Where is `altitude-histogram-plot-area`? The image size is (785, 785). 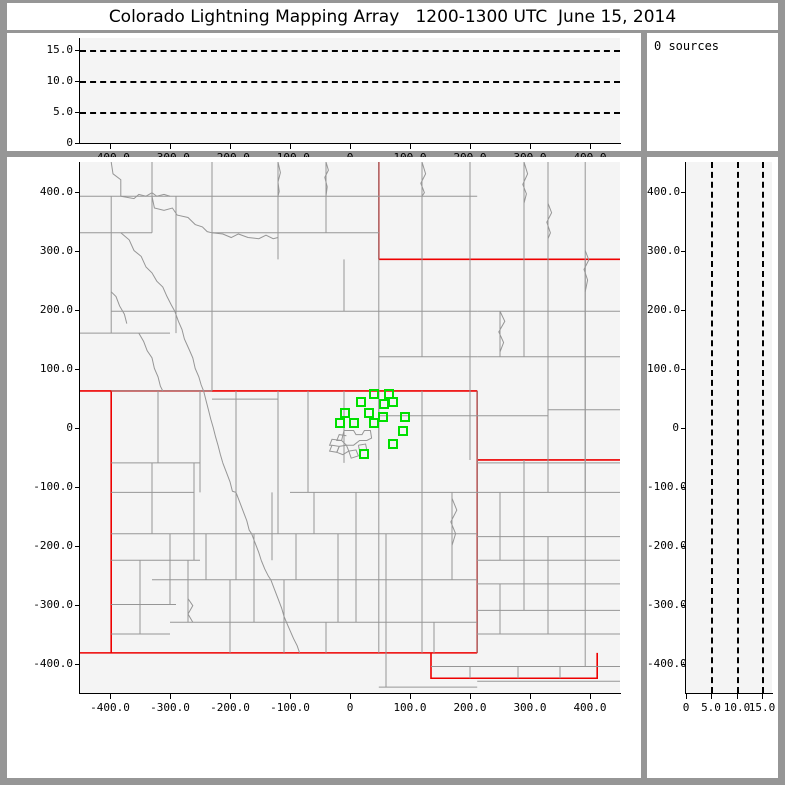 altitude-histogram-plot-area is located at coordinates (729, 427).